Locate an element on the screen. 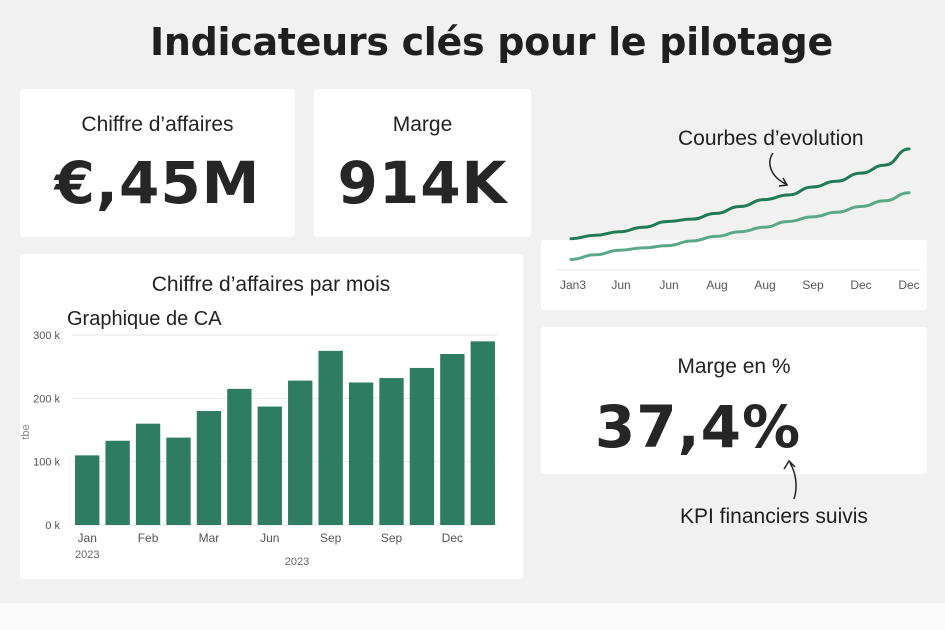 The height and width of the screenshot is (630, 945). kpi-annotation: KPI financiers suivis is located at coordinates (774, 516).